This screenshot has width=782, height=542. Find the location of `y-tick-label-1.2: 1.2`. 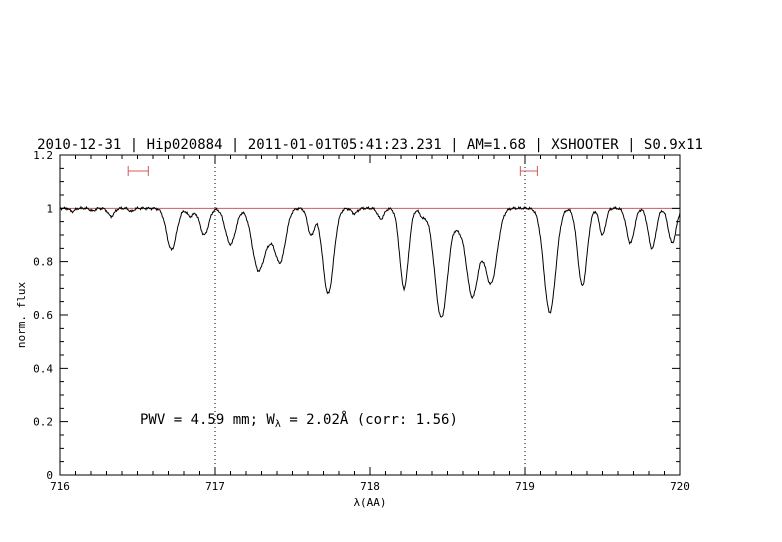

y-tick-label-1.2: 1.2 is located at coordinates (43, 155).